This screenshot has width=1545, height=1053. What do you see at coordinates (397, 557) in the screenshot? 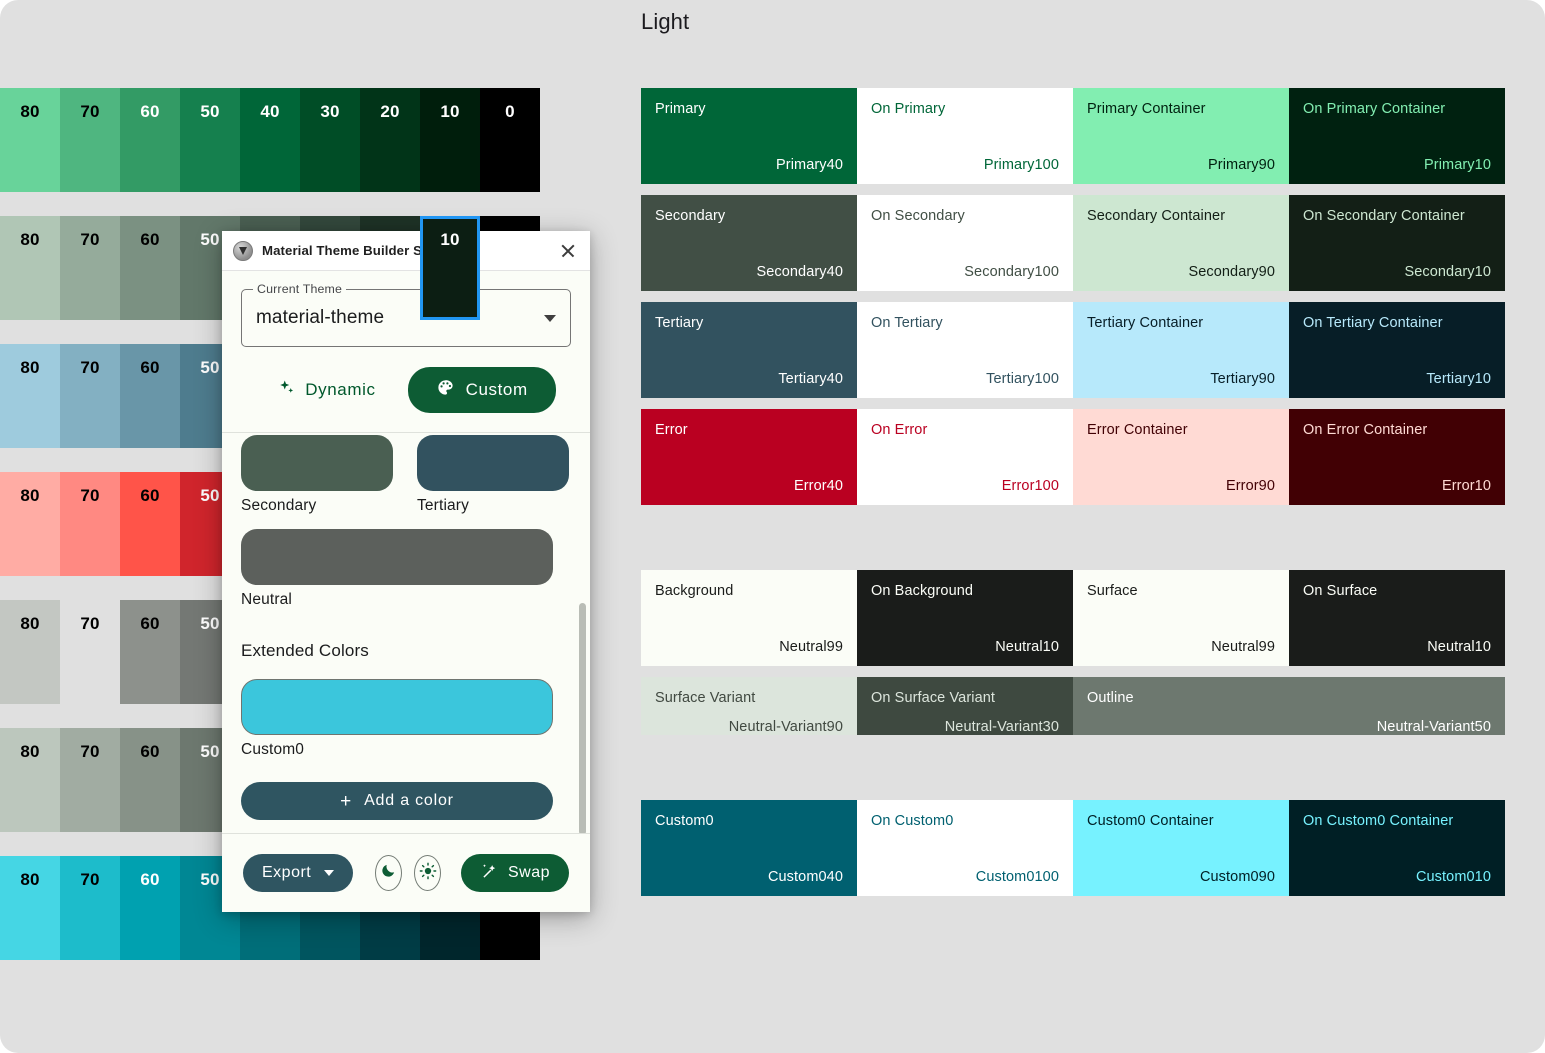
I see `neutral-color-chip` at bounding box center [397, 557].